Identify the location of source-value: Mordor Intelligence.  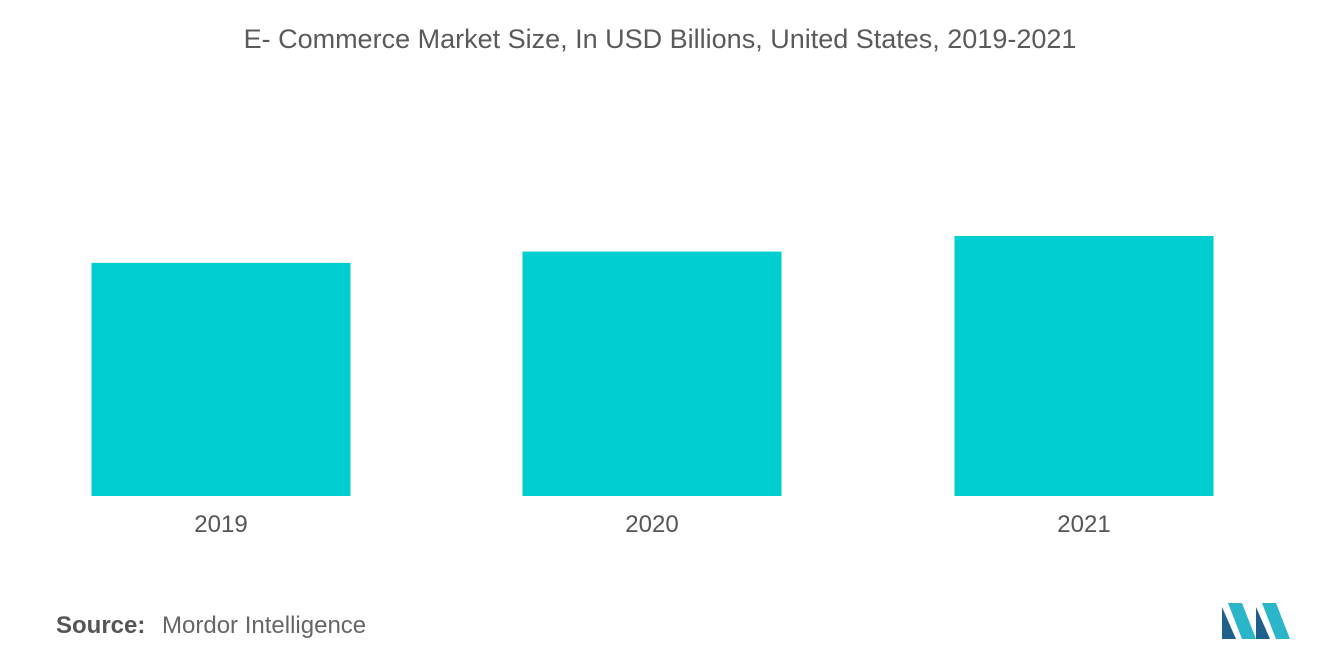
(264, 625).